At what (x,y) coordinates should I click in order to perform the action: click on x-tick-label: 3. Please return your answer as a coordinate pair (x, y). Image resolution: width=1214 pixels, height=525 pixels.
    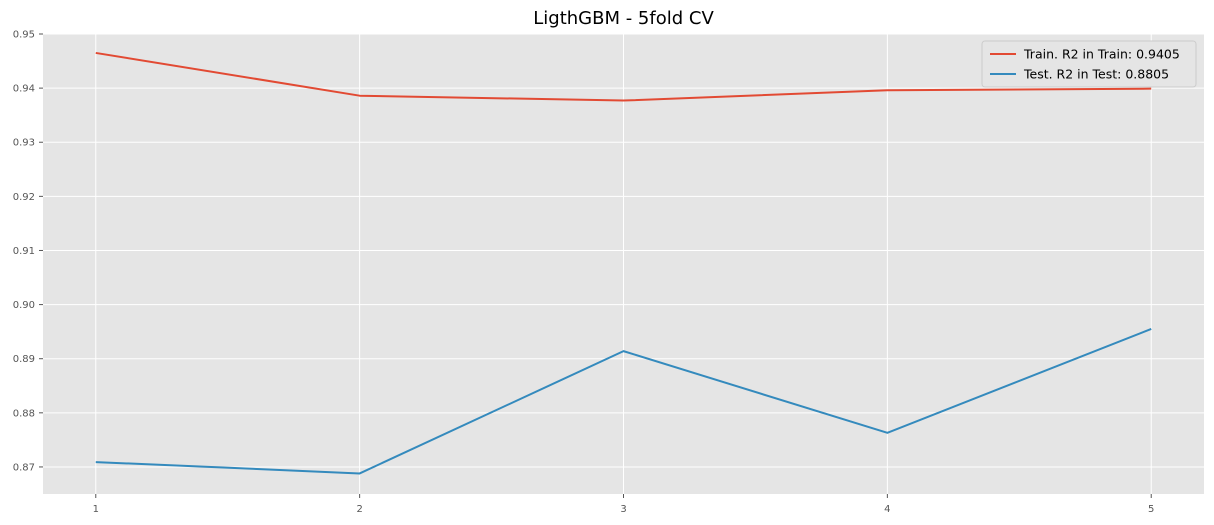
    Looking at the image, I should click on (623, 509).